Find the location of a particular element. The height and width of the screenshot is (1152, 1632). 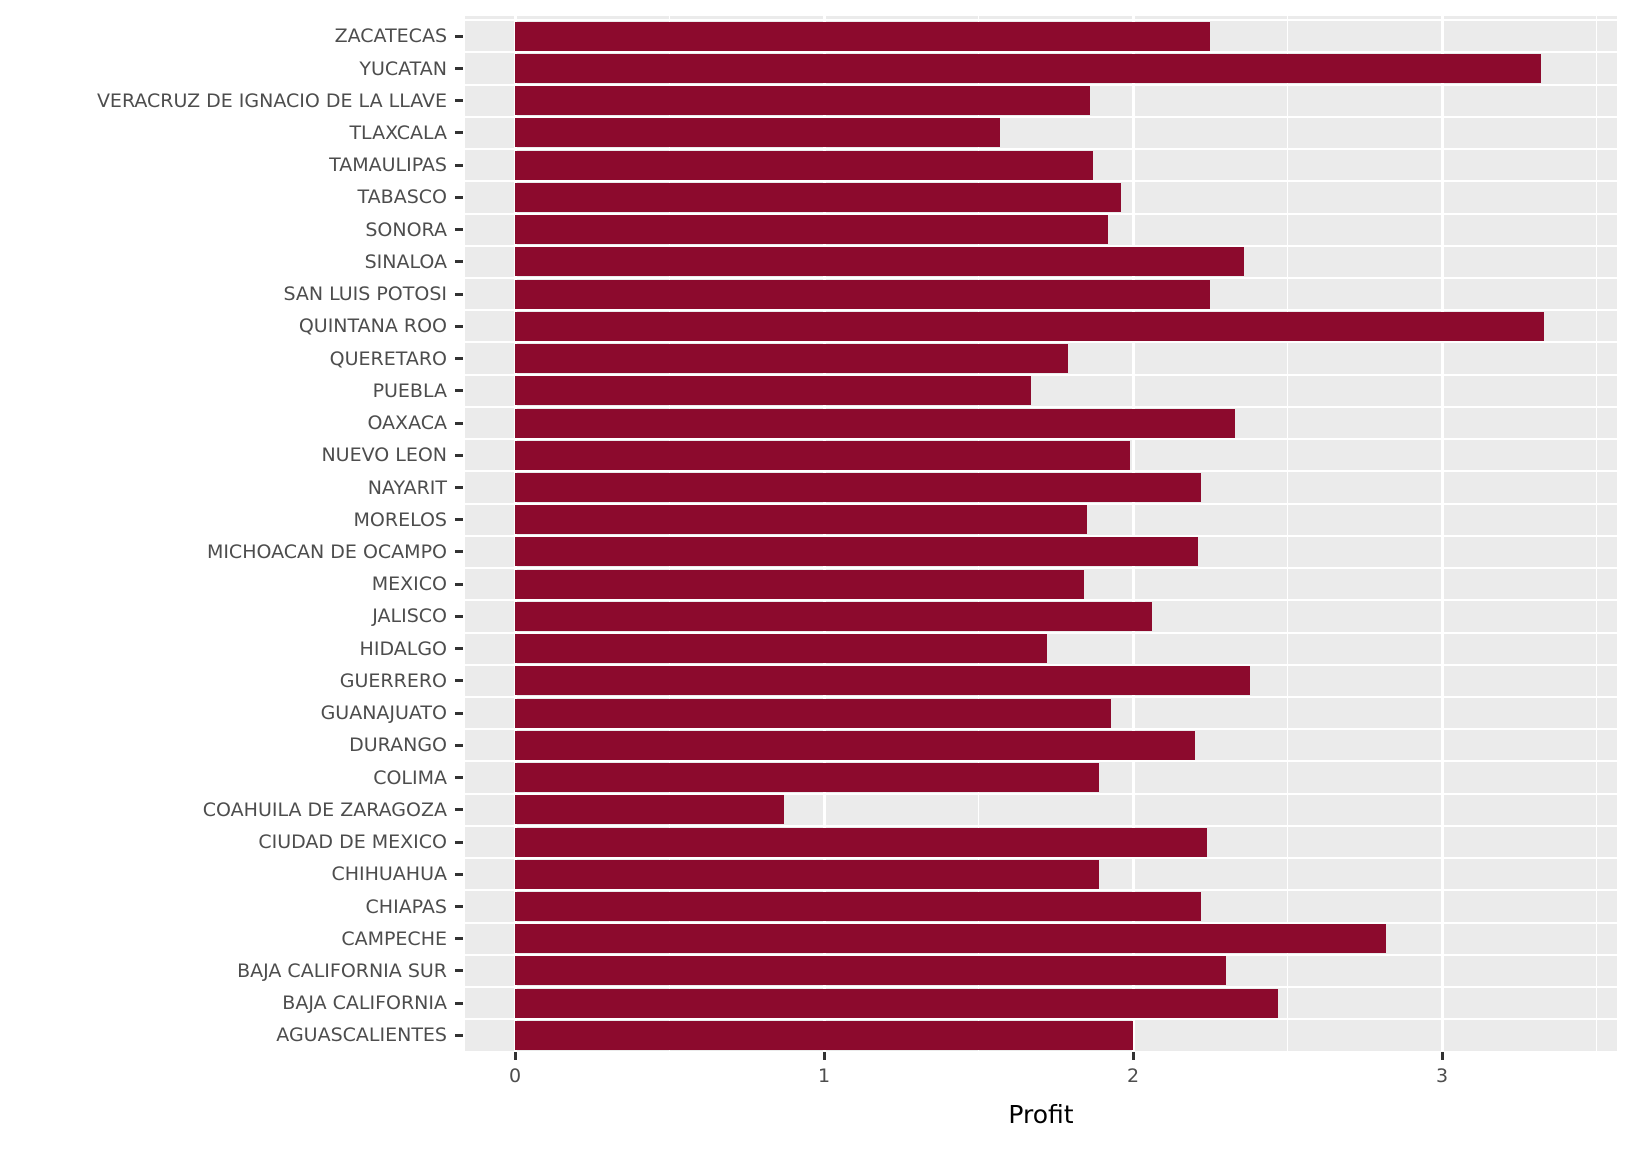

x-tick-label: 1 is located at coordinates (824, 1076).